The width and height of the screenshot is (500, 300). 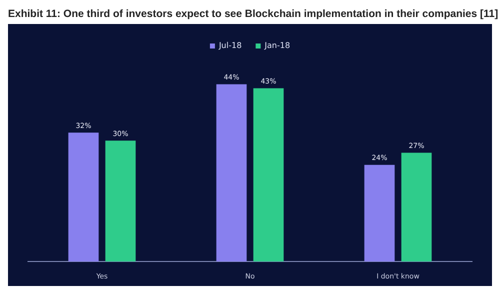 I want to click on legend-label: Jul-18, so click(x=230, y=45).